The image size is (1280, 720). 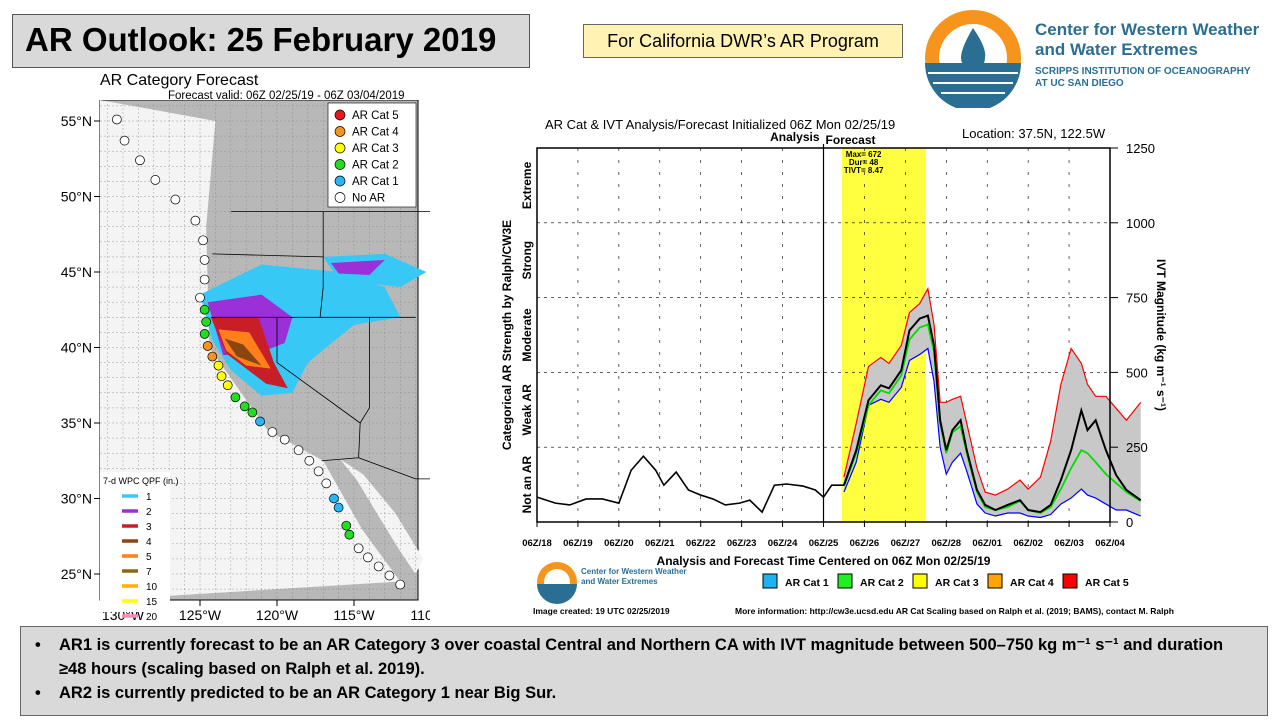 I want to click on forecast-label: Forecast, so click(x=851, y=140).